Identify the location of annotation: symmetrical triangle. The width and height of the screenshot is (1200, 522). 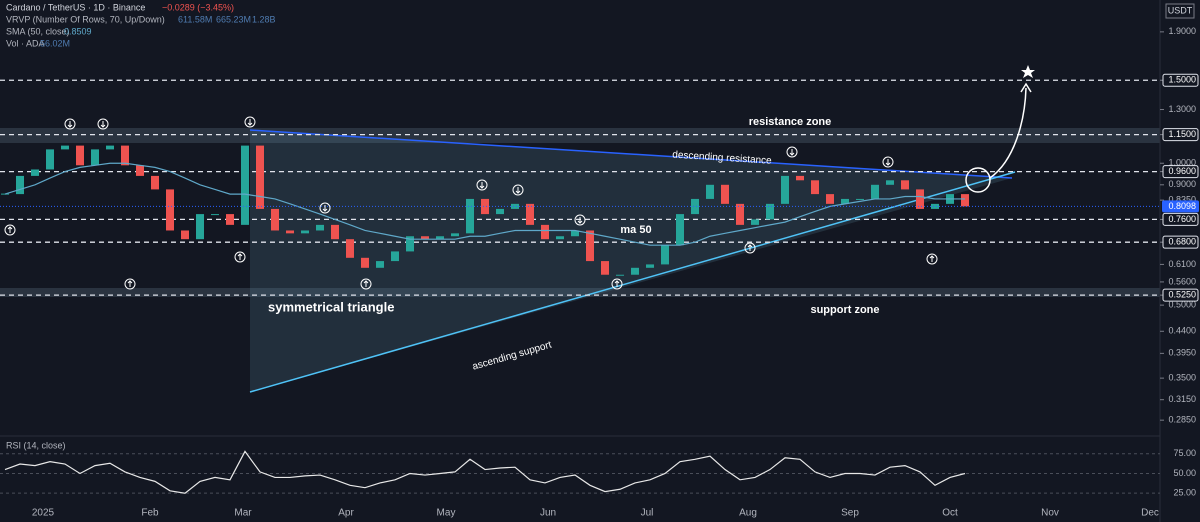
(331, 306).